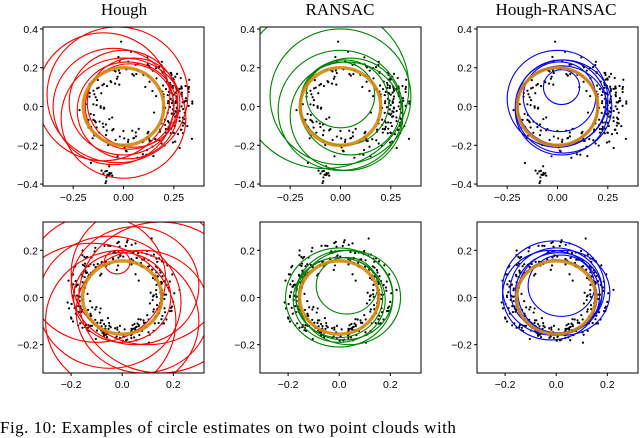  What do you see at coordinates (339, 385) in the screenshot?
I see `x-tick-label: 0.0` at bounding box center [339, 385].